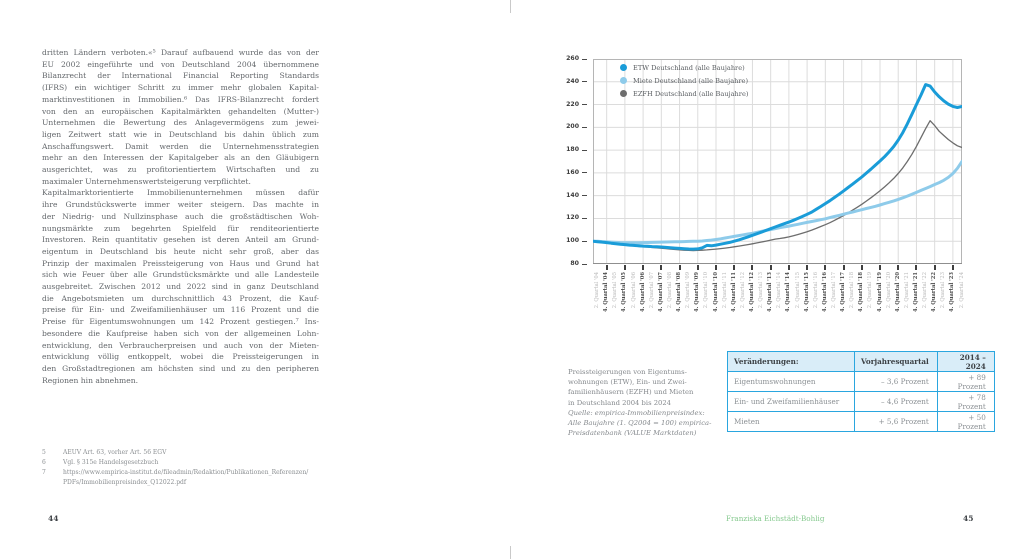 Image resolution: width=1020 pixels, height=559 pixels. I want to click on x-axis-label: 2. Quartal '19, so click(870, 290).